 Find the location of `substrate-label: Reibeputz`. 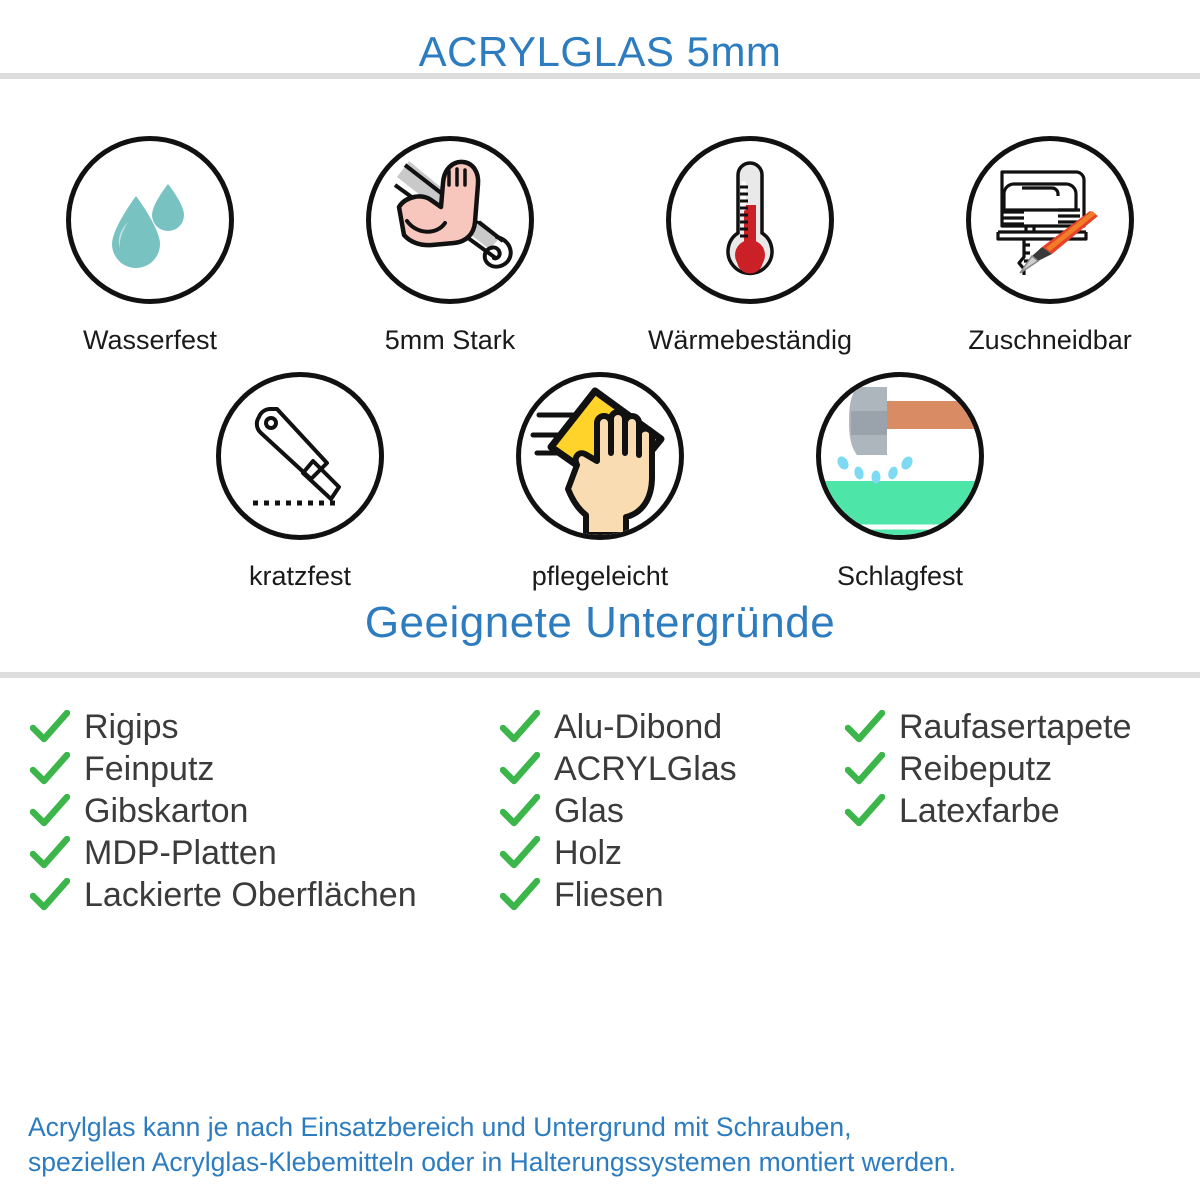

substrate-label: Reibeputz is located at coordinates (976, 769).